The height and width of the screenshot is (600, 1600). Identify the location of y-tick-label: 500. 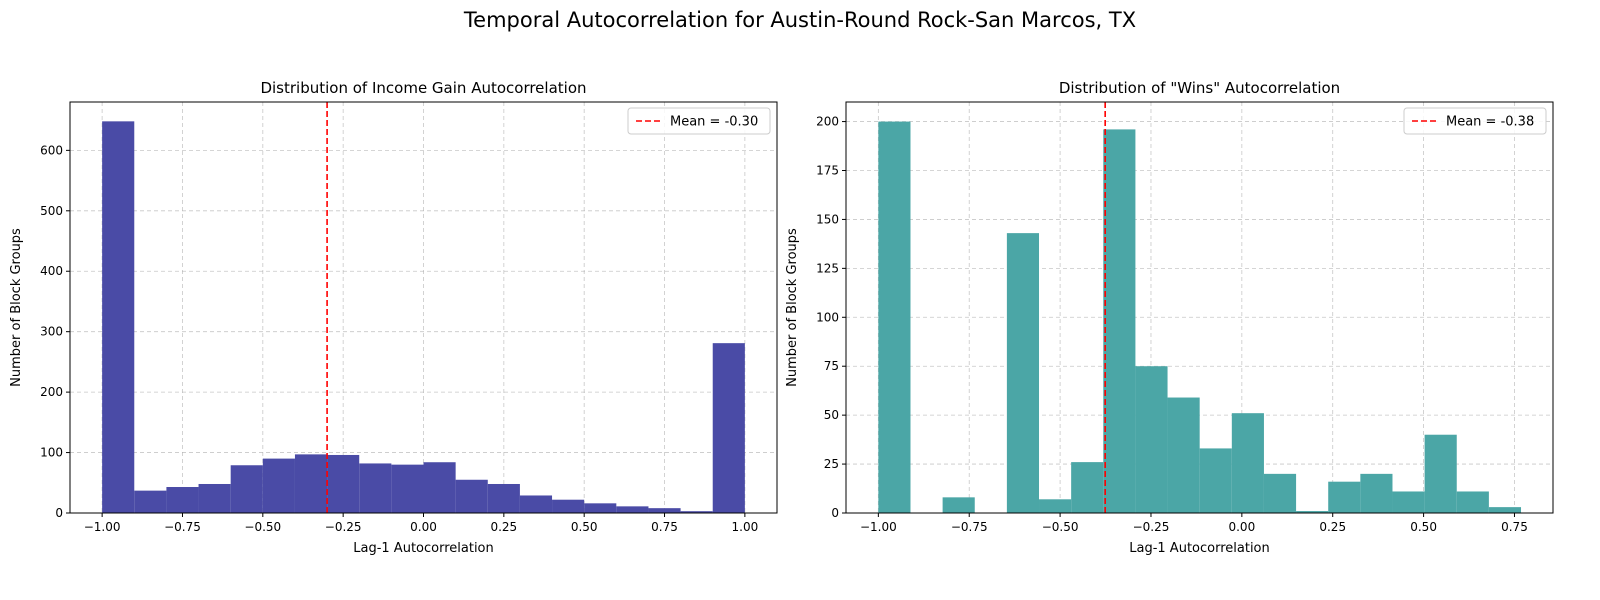
(51, 211).